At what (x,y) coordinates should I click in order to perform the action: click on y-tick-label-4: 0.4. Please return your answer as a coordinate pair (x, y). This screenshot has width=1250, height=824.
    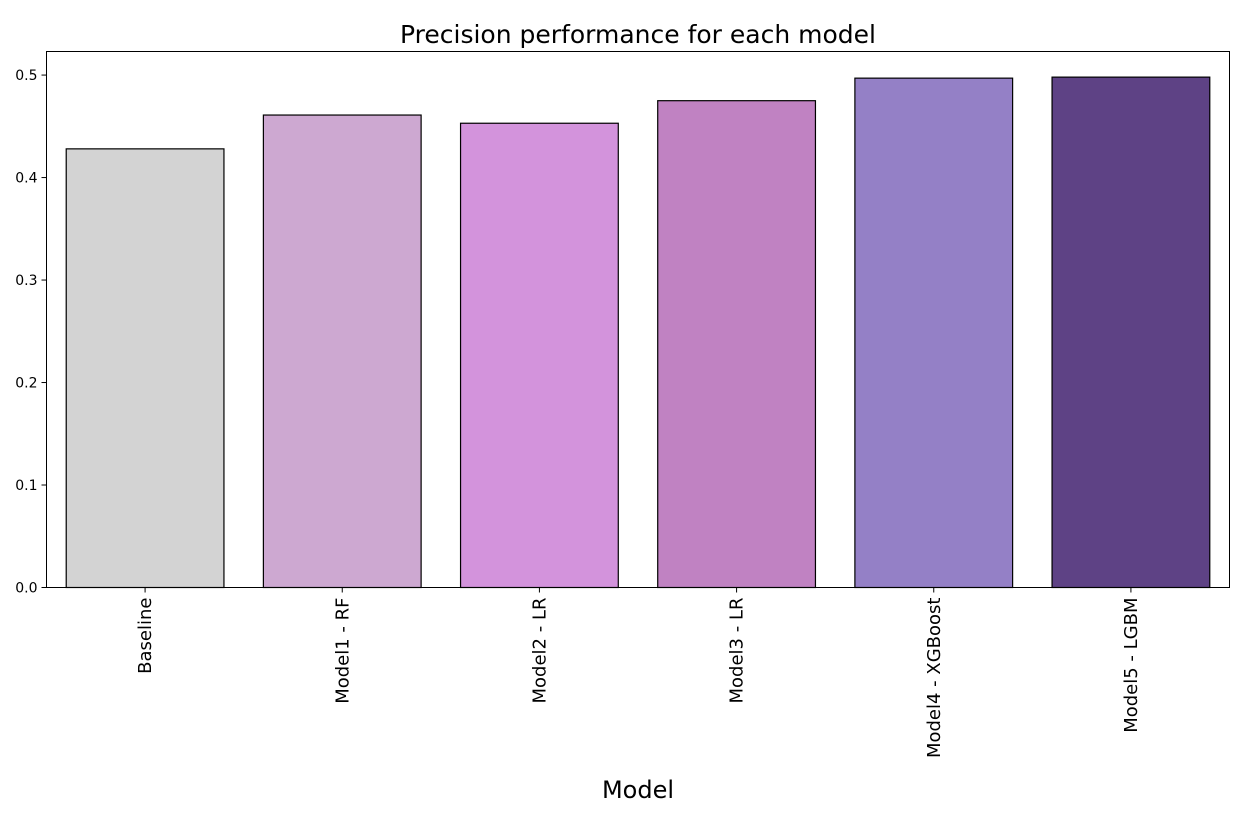
    Looking at the image, I should click on (26, 179).